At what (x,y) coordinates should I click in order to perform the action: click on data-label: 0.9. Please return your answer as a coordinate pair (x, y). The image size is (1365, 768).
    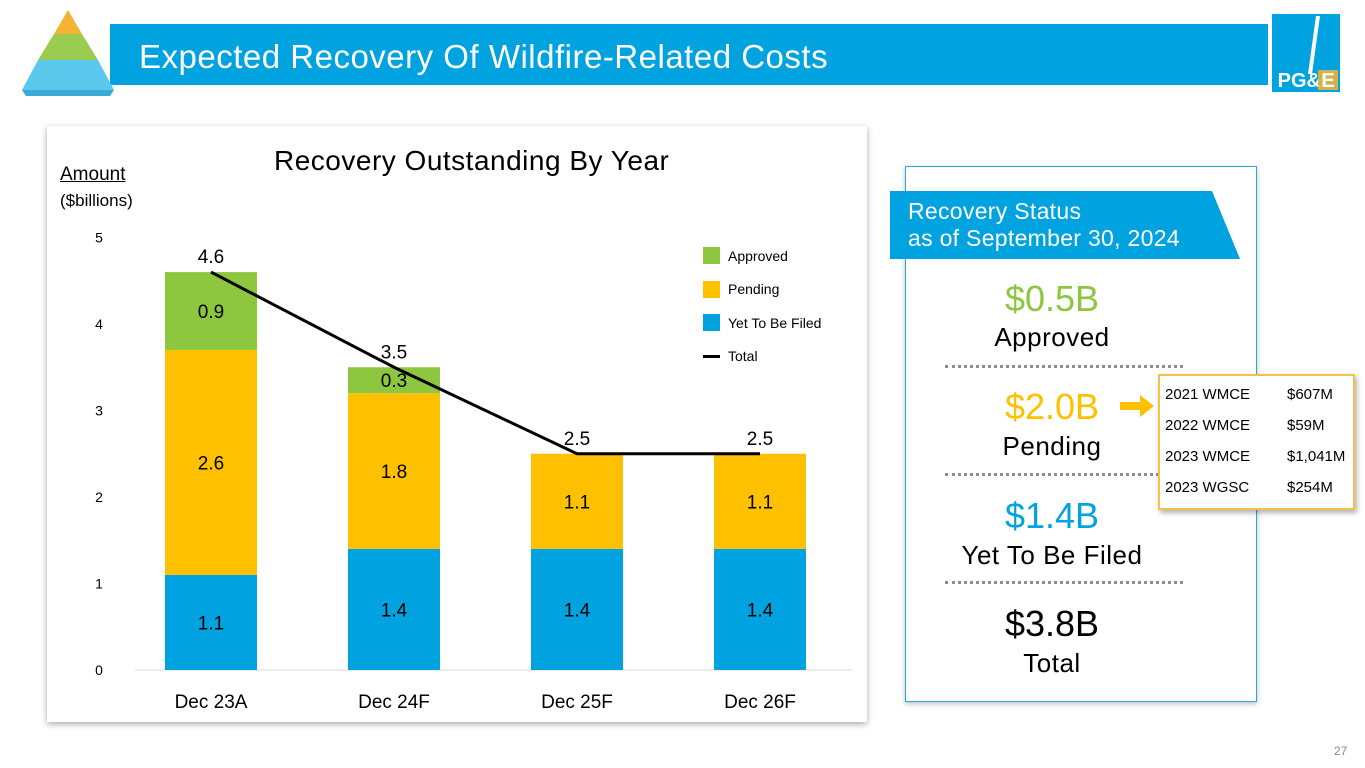
    Looking at the image, I should click on (211, 312).